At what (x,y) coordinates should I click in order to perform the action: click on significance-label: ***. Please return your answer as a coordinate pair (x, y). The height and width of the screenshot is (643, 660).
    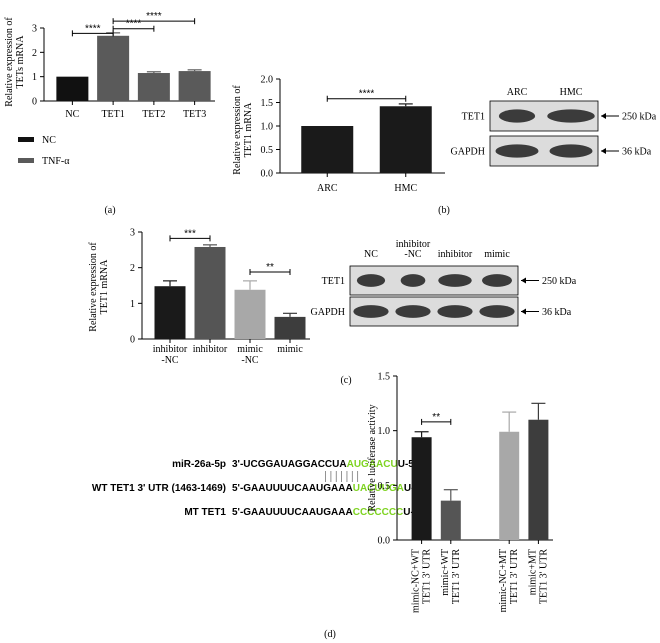
    Looking at the image, I should click on (190, 233).